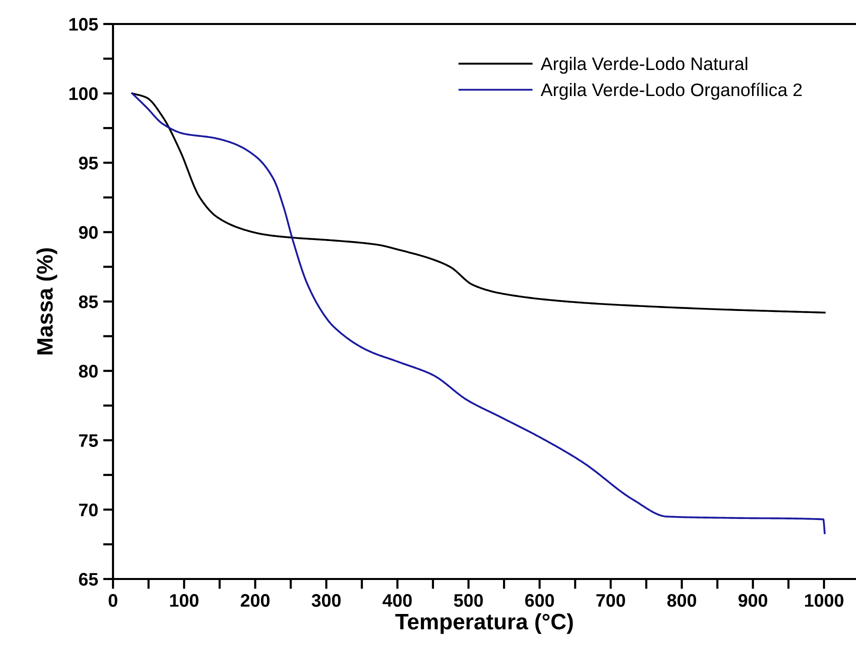 This screenshot has width=856, height=649. I want to click on x-tick-label: 700, so click(611, 600).